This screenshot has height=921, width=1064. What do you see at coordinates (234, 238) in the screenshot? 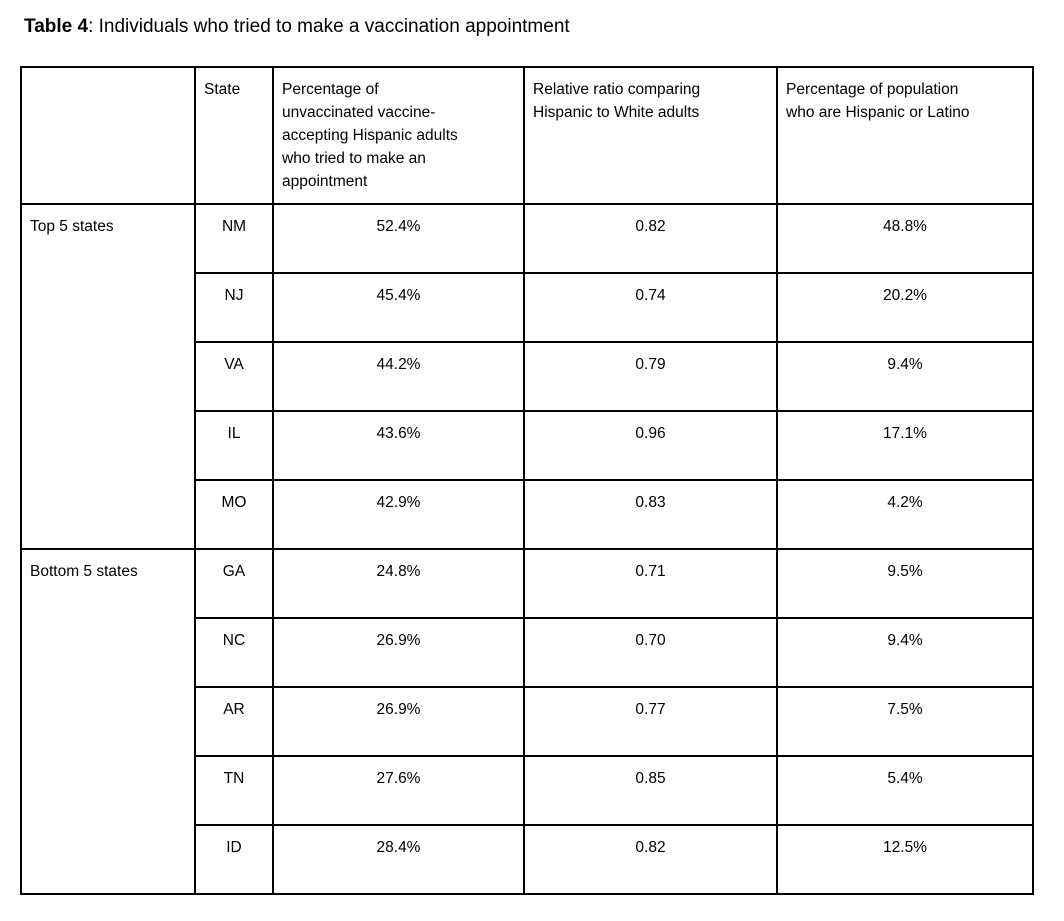
I see `state-abbrev: NM` at bounding box center [234, 238].